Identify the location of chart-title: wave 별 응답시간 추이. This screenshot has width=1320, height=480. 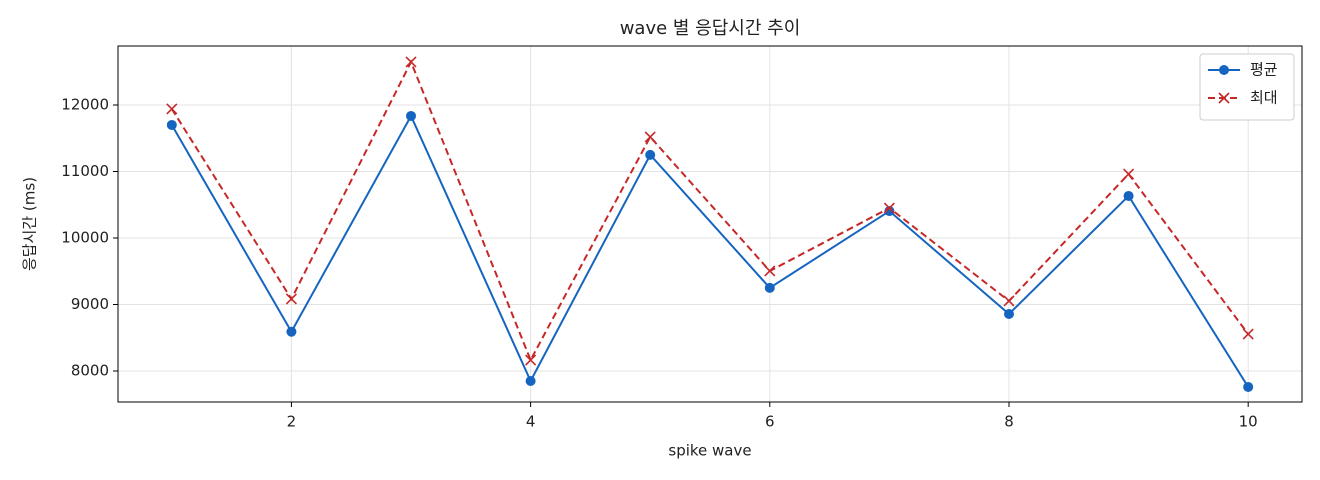
(710, 28).